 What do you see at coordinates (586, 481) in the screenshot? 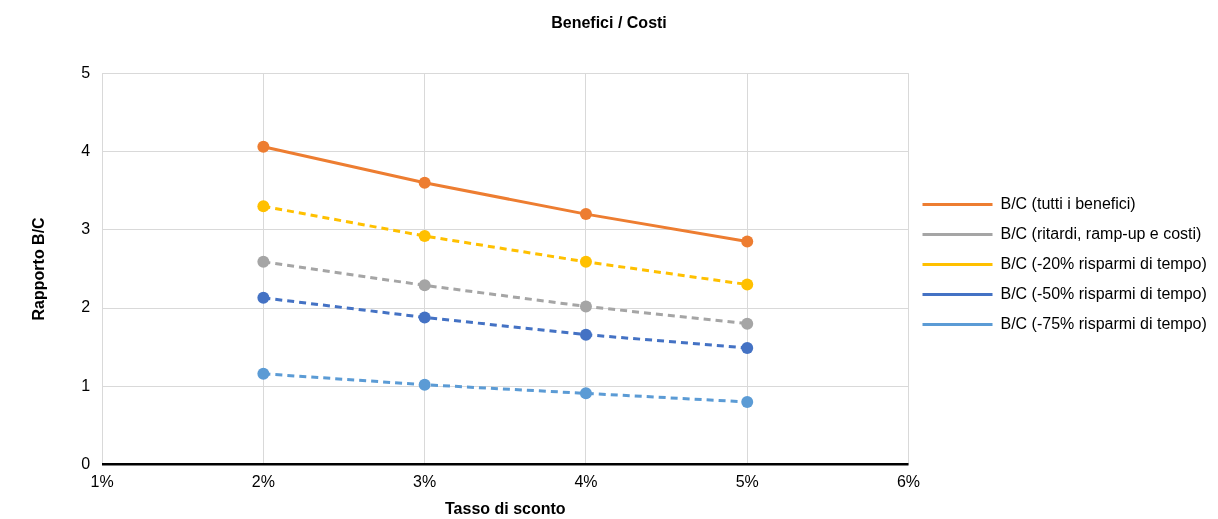
I see `x-tick-label: 4%` at bounding box center [586, 481].